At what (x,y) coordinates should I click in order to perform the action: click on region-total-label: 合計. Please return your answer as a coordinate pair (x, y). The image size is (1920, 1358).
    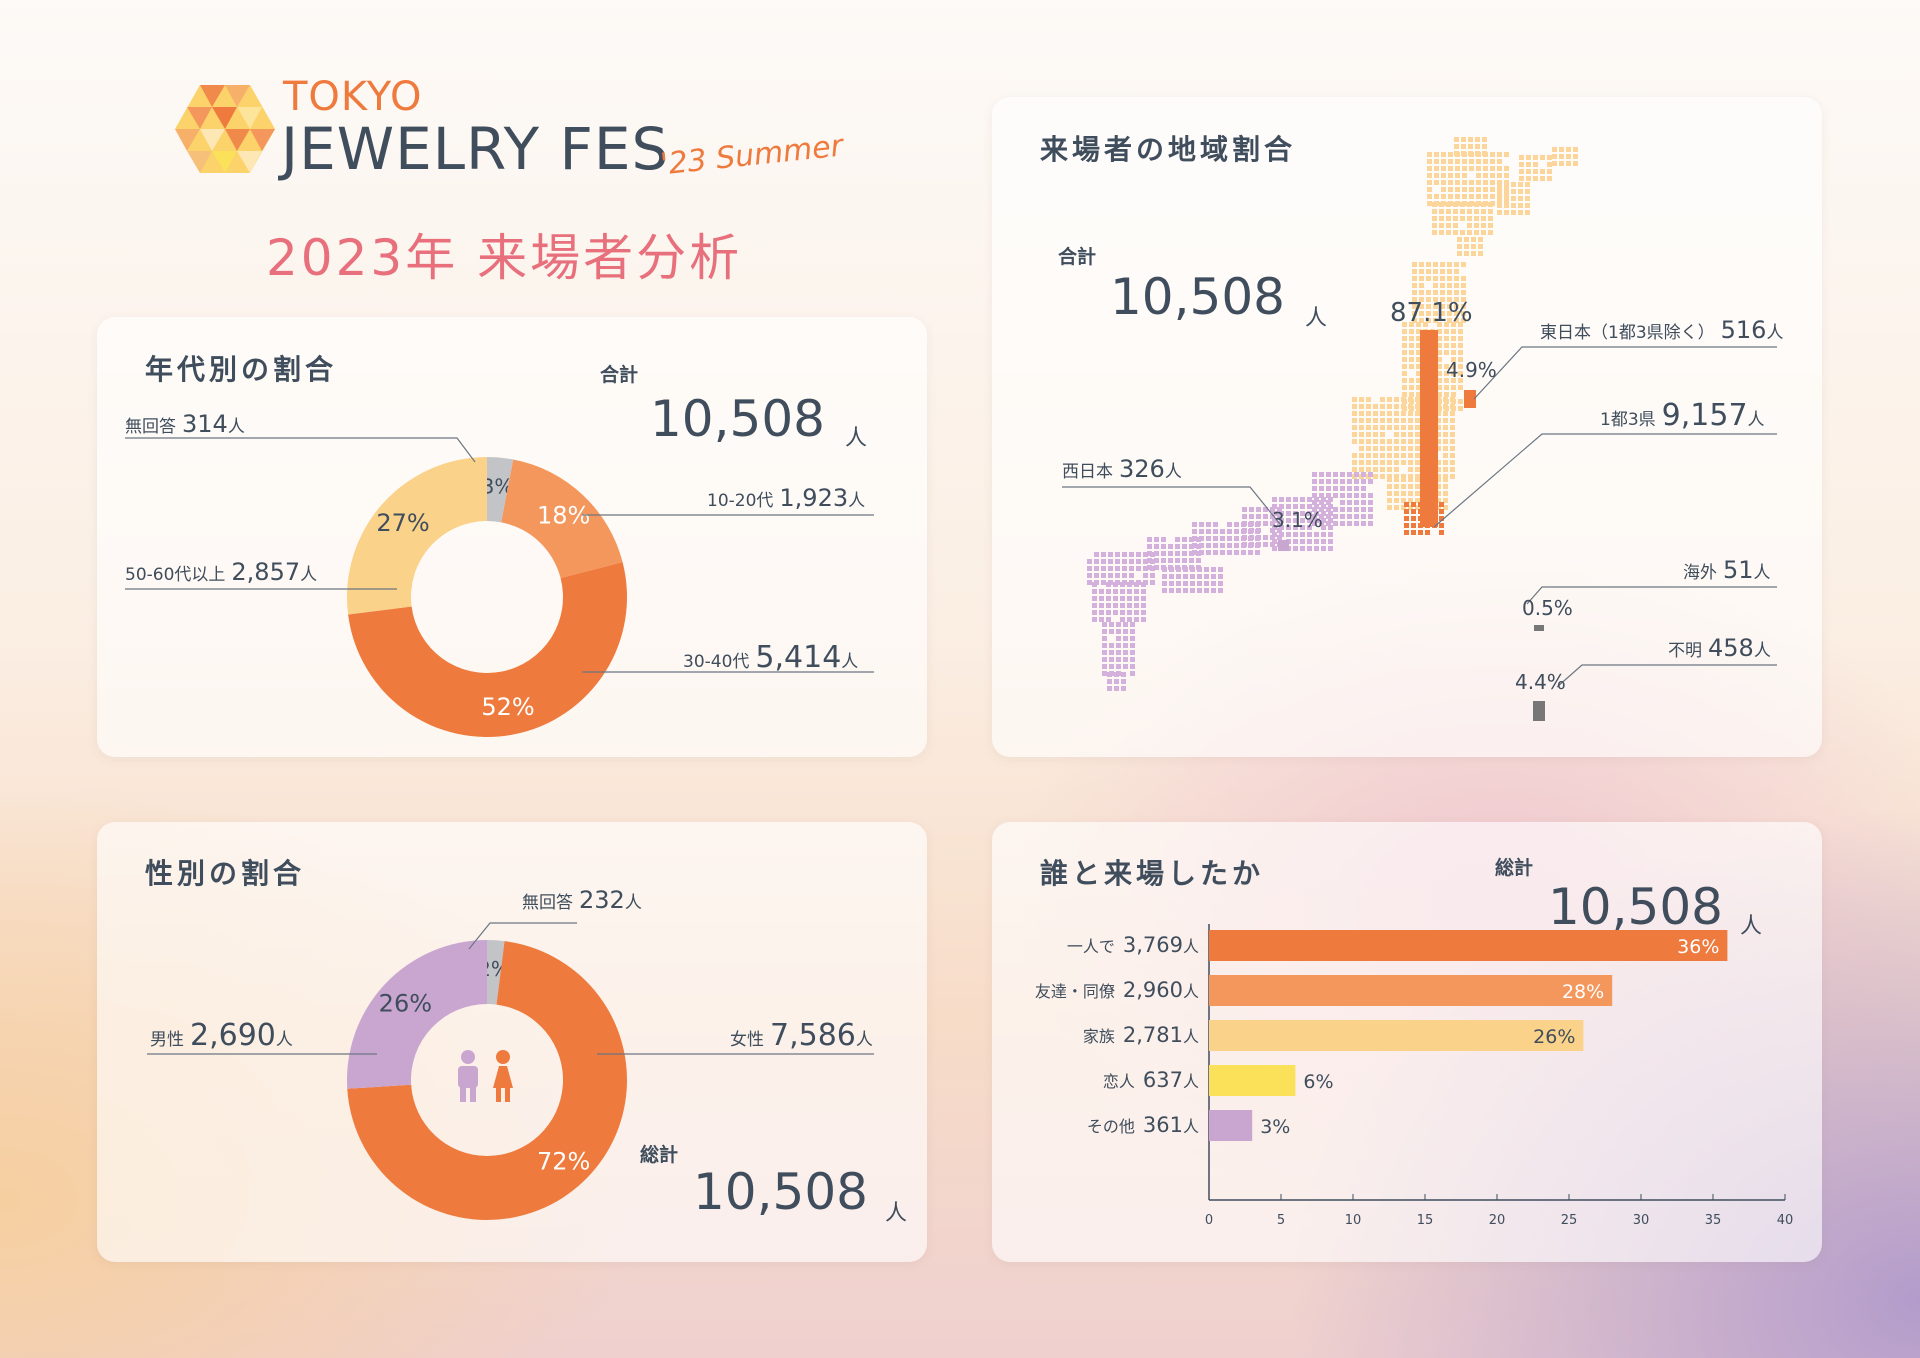
    Looking at the image, I should click on (1077, 257).